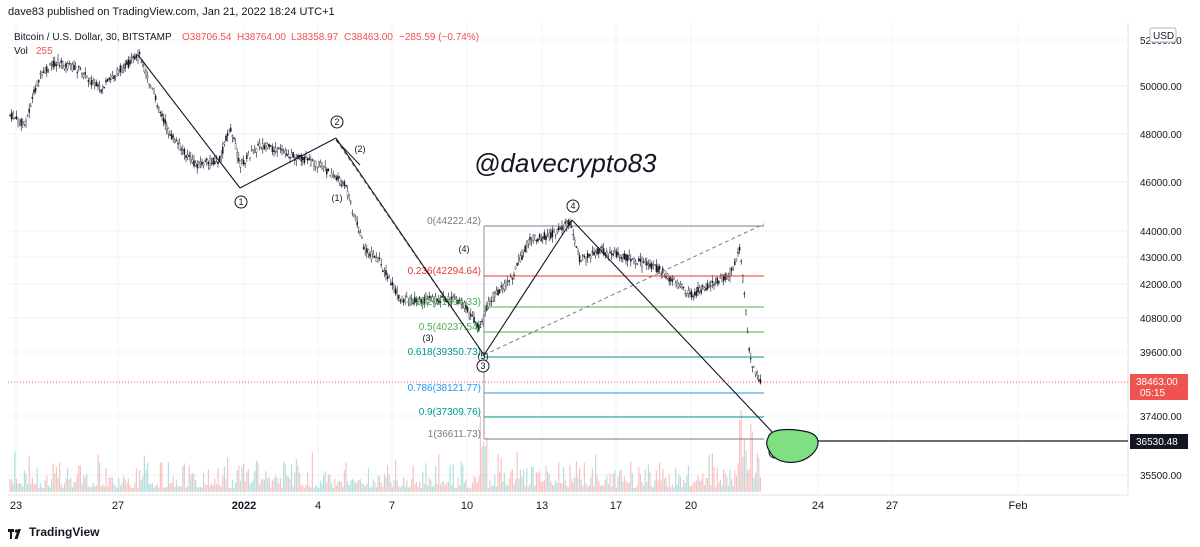  Describe the element at coordinates (444, 352) in the screenshot. I see `fib-level-label: 0.618(39350.73)` at that location.